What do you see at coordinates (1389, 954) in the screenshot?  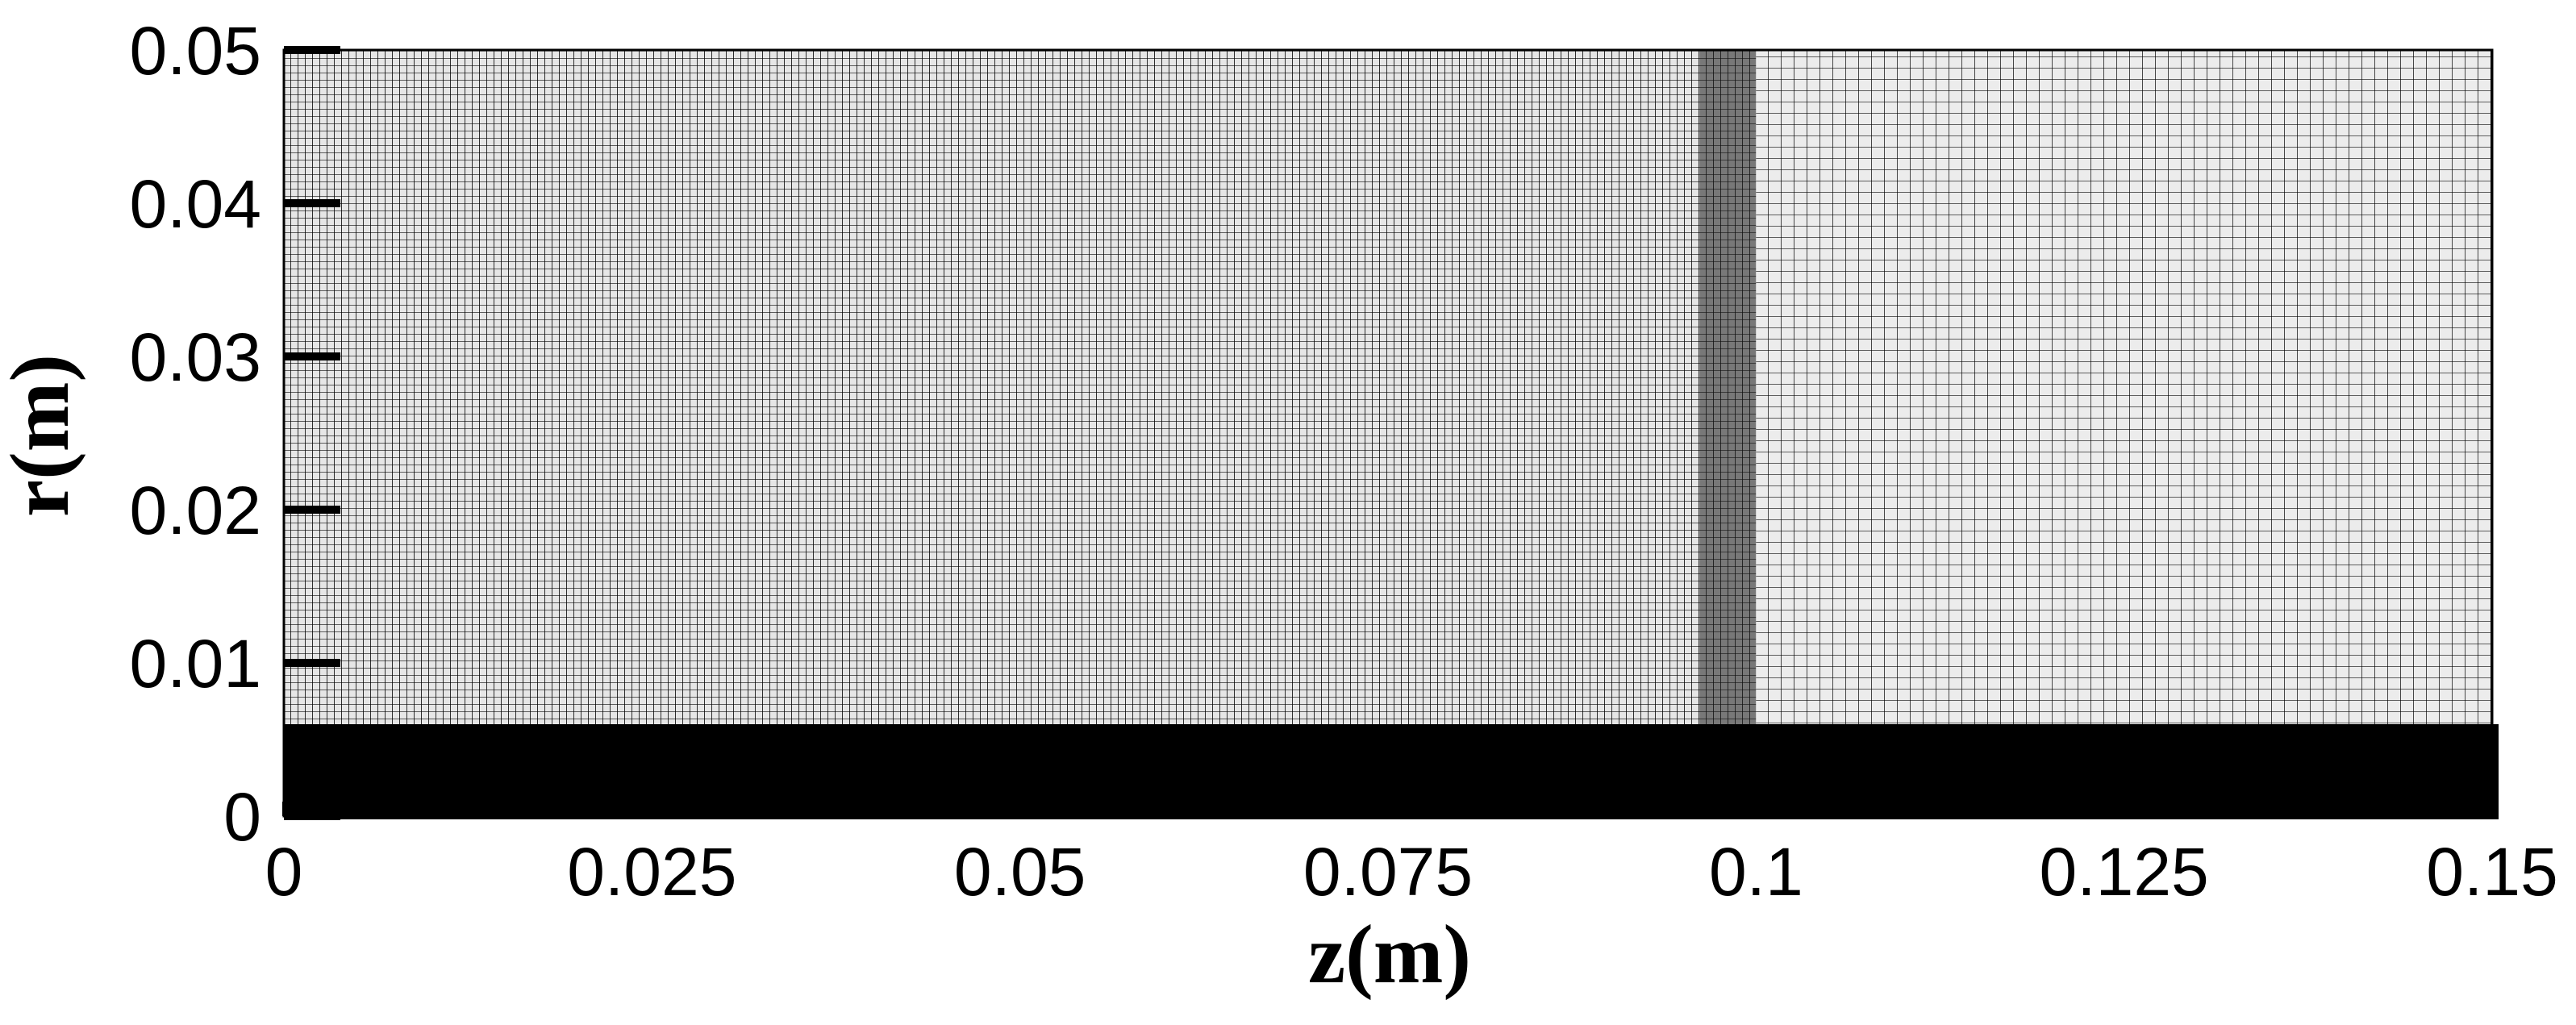 I see `x-axis-label: z(m)` at bounding box center [1389, 954].